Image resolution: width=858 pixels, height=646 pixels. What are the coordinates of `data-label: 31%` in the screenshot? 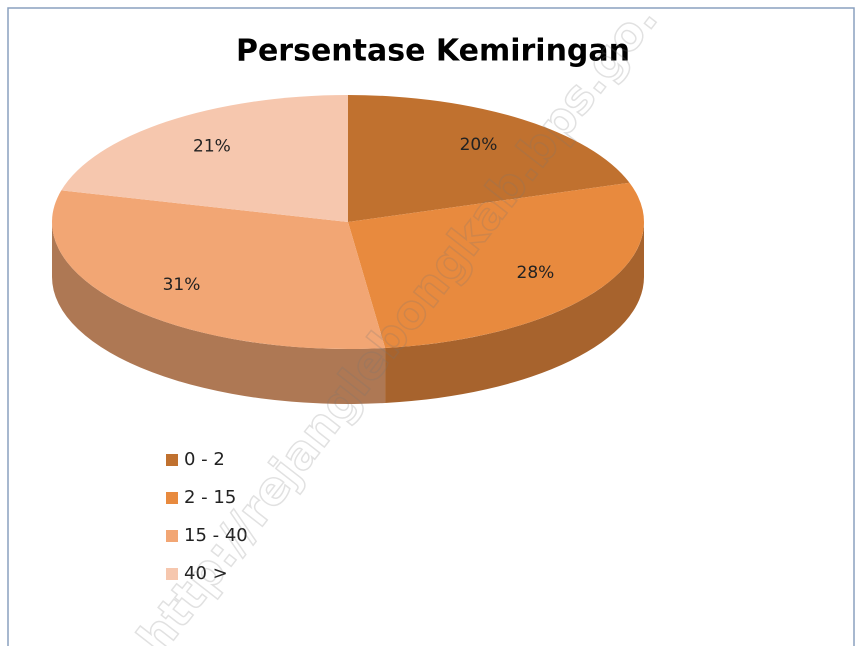 It's located at (182, 285).